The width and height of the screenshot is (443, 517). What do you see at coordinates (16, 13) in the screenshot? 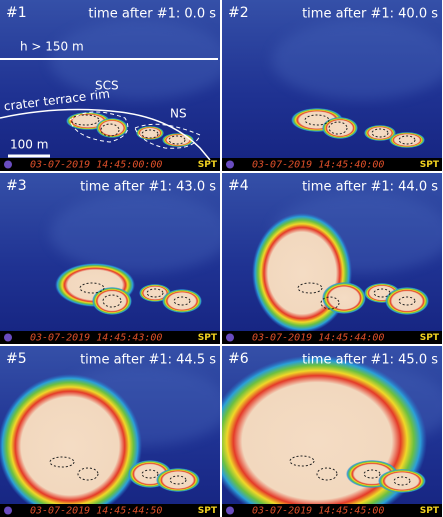
I see `panel-label: #1` at bounding box center [16, 13].